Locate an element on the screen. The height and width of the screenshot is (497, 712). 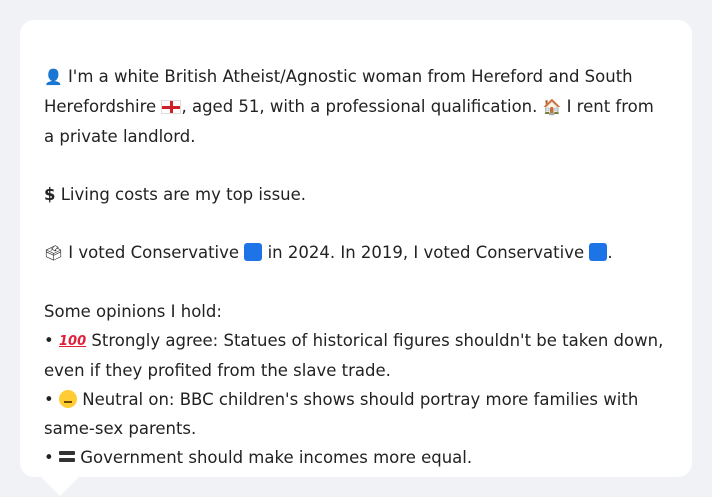
vote-text-b: in 2024. In 2019, I voted Conservative is located at coordinates (426, 252).